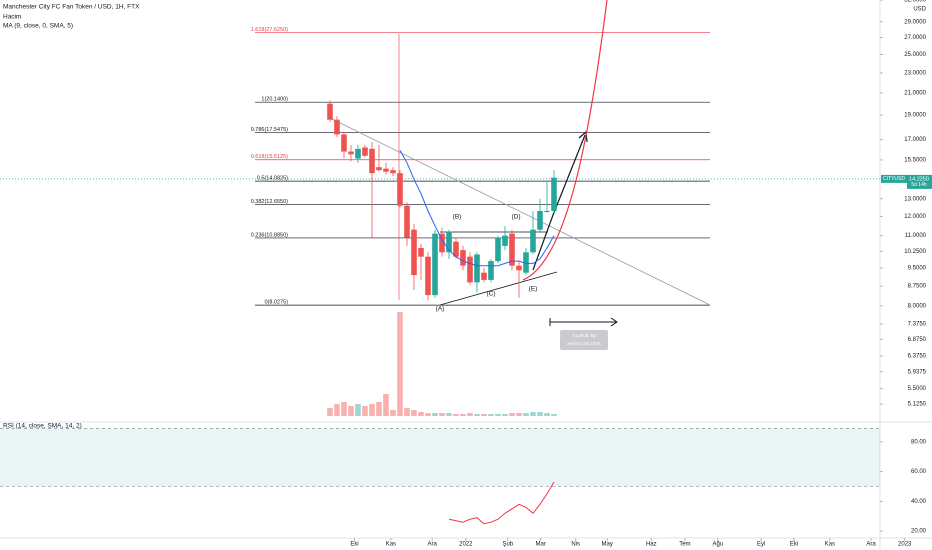  Describe the element at coordinates (520, 211) in the screenshot. I see `trend-line` at that location.